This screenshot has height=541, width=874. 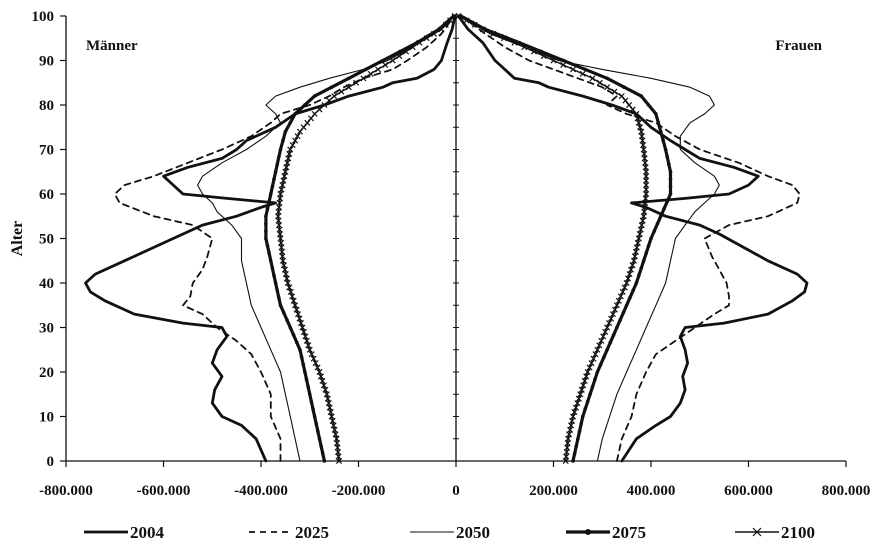 What do you see at coordinates (261, 491) in the screenshot?
I see `x-tick-label: -400.000` at bounding box center [261, 491].